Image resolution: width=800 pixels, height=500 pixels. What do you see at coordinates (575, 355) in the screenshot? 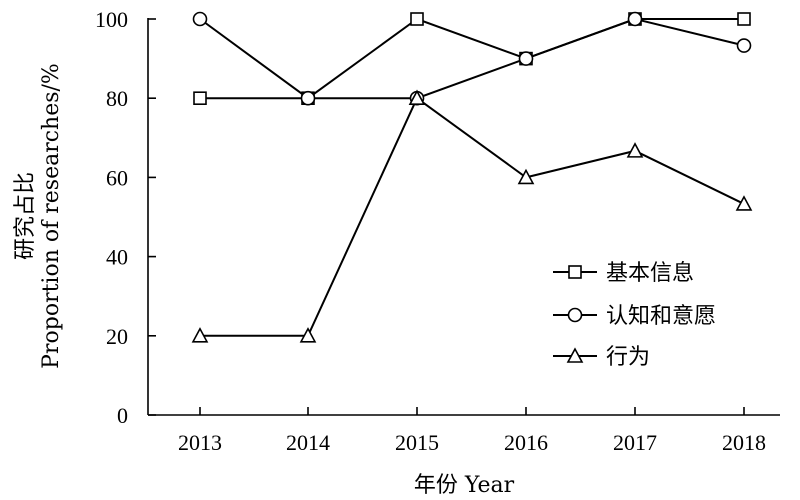
I see `legend-marker-triangle` at bounding box center [575, 355].